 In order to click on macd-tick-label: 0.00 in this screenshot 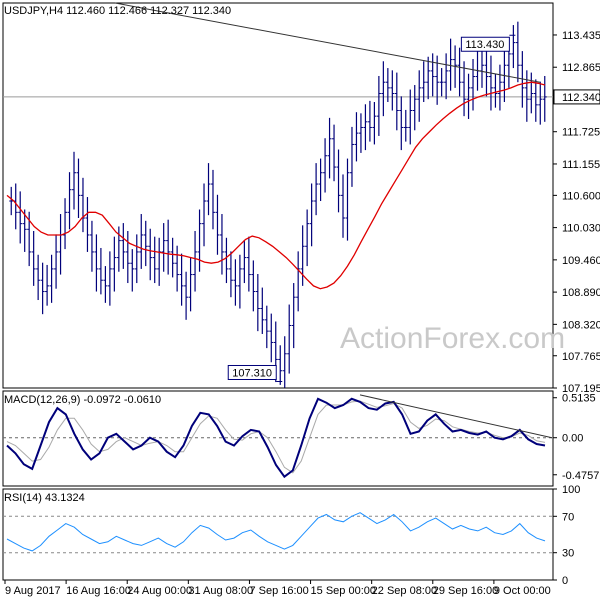, I will do `click(572, 439)`.